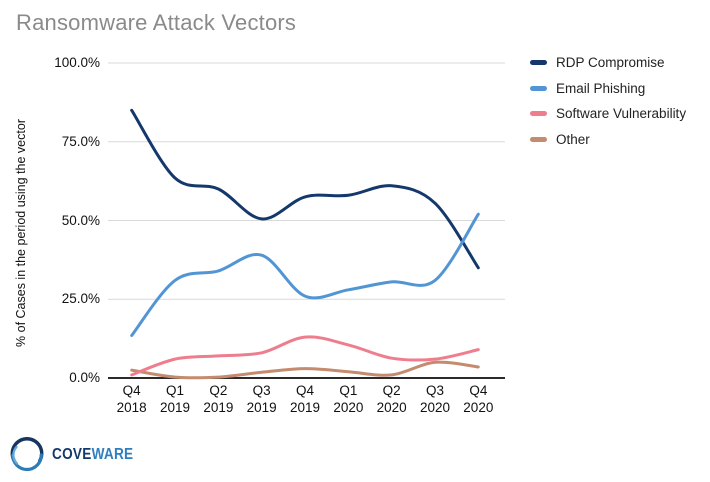  I want to click on x-tick-label-q4-2020: Q4 2020, so click(478, 399).